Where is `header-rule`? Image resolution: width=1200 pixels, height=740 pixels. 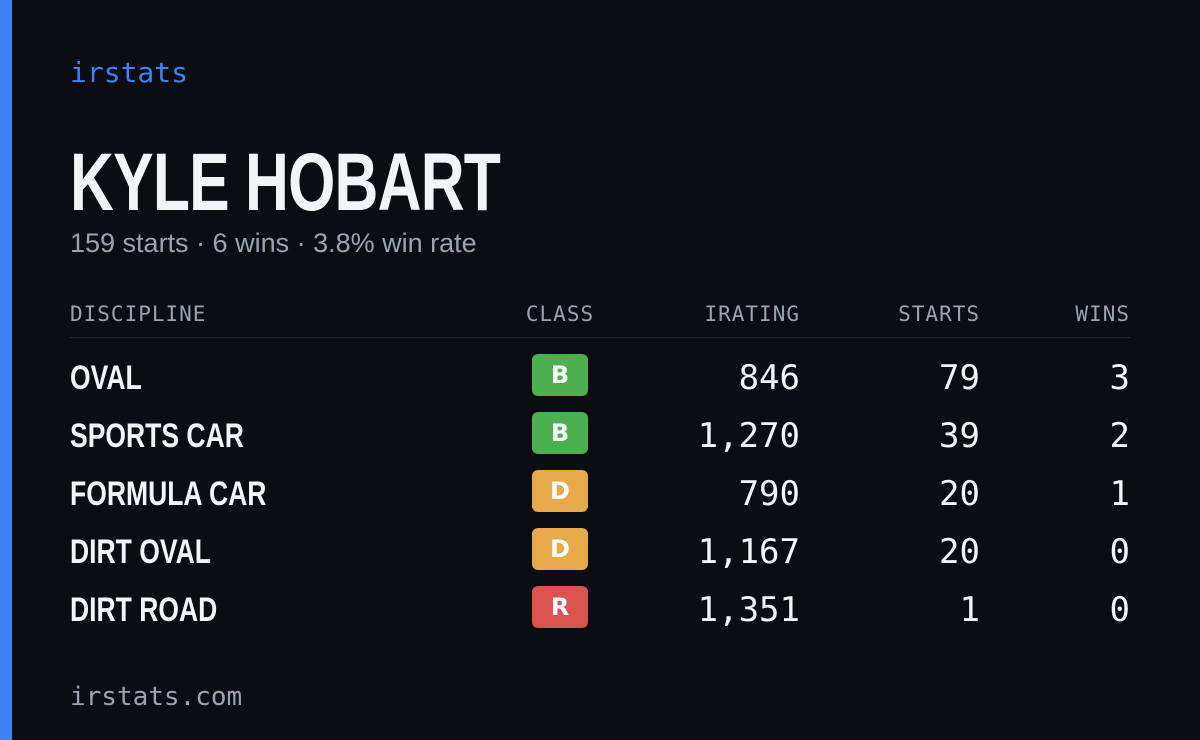
header-rule is located at coordinates (600, 337).